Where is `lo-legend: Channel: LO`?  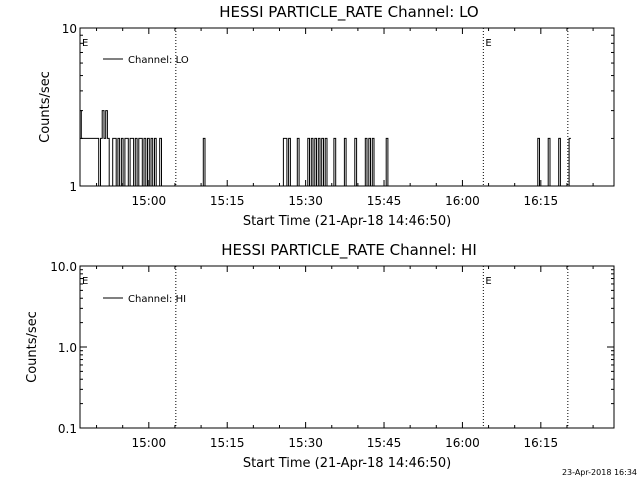 lo-legend: Channel: LO is located at coordinates (146, 60).